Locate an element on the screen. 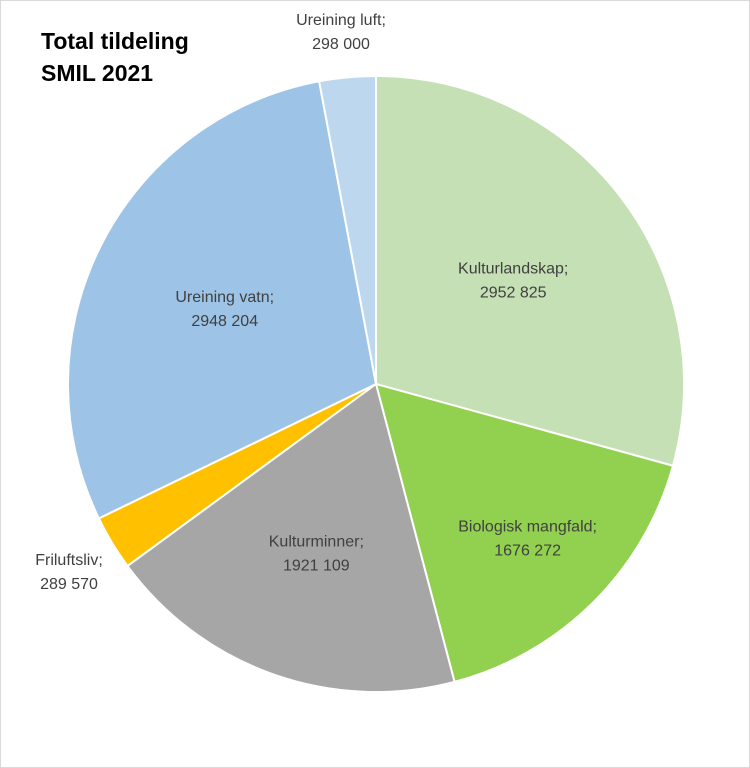 The image size is (750, 768). slice-label-biologisk-mangfald: Biologisk mangfald; 1676 272 is located at coordinates (527, 538).